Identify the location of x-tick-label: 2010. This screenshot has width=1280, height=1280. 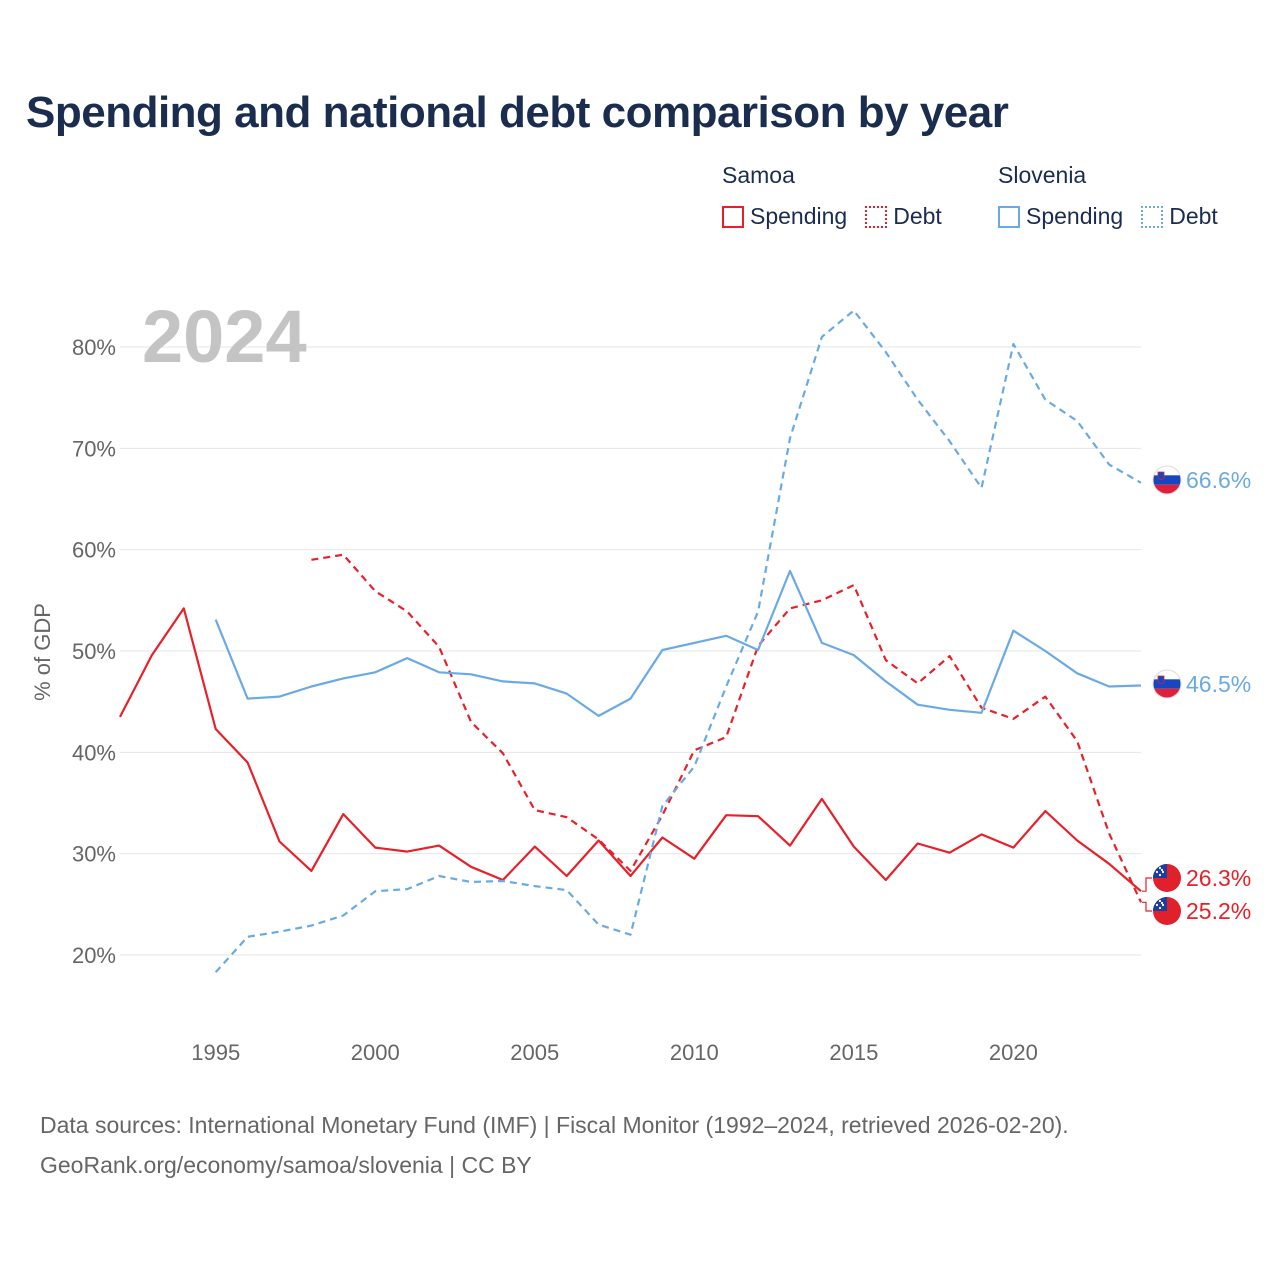
(694, 1052).